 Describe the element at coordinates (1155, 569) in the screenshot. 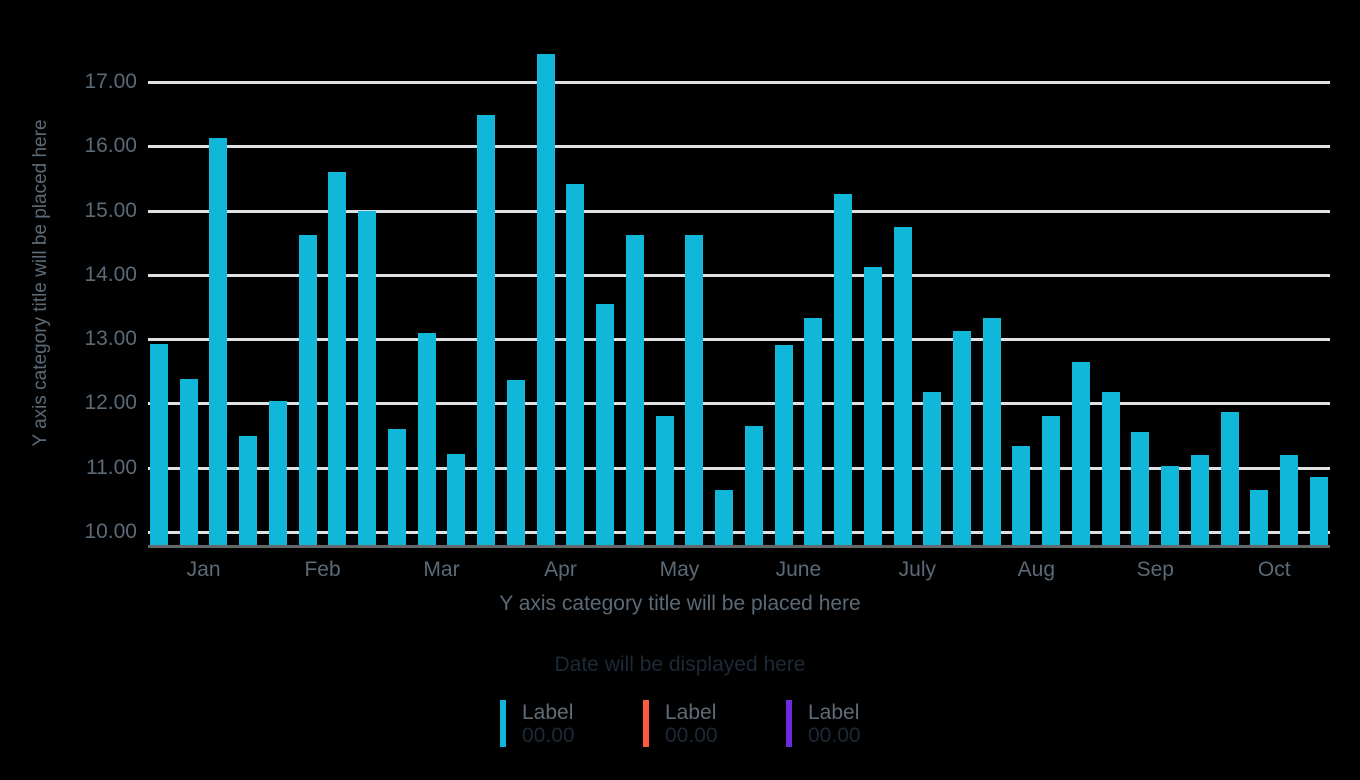

I see `x-tick-label: Sep` at that location.